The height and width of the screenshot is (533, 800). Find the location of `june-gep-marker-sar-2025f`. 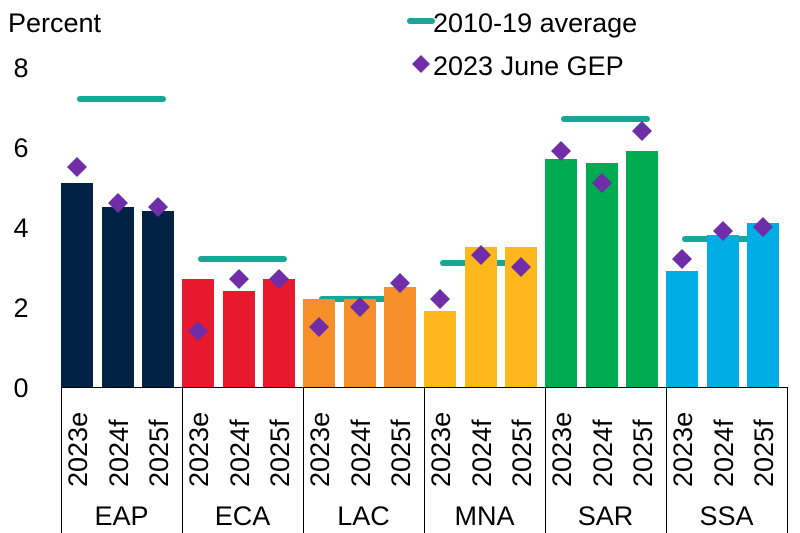

june-gep-marker-sar-2025f is located at coordinates (642, 131).